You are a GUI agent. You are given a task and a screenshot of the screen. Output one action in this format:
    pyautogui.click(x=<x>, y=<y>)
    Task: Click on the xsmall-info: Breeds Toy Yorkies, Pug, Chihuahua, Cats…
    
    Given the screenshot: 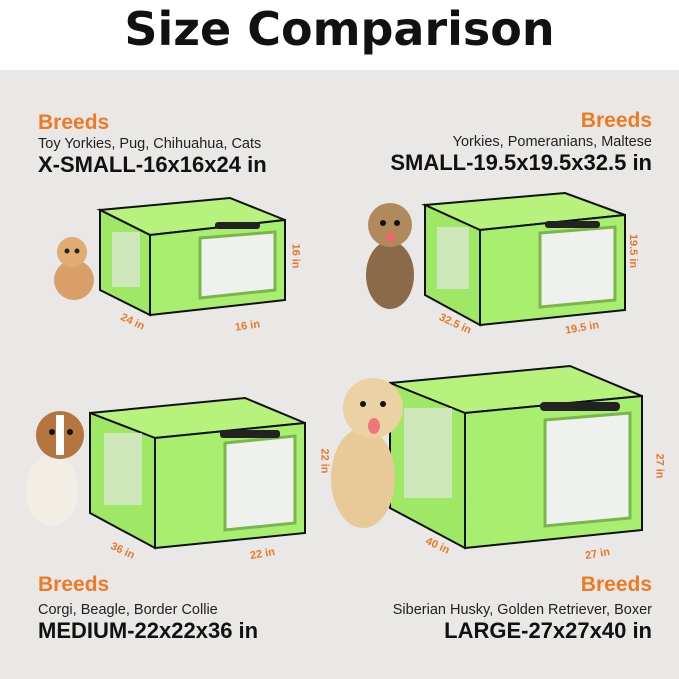 What is the action you would take?
    pyautogui.click(x=188, y=144)
    